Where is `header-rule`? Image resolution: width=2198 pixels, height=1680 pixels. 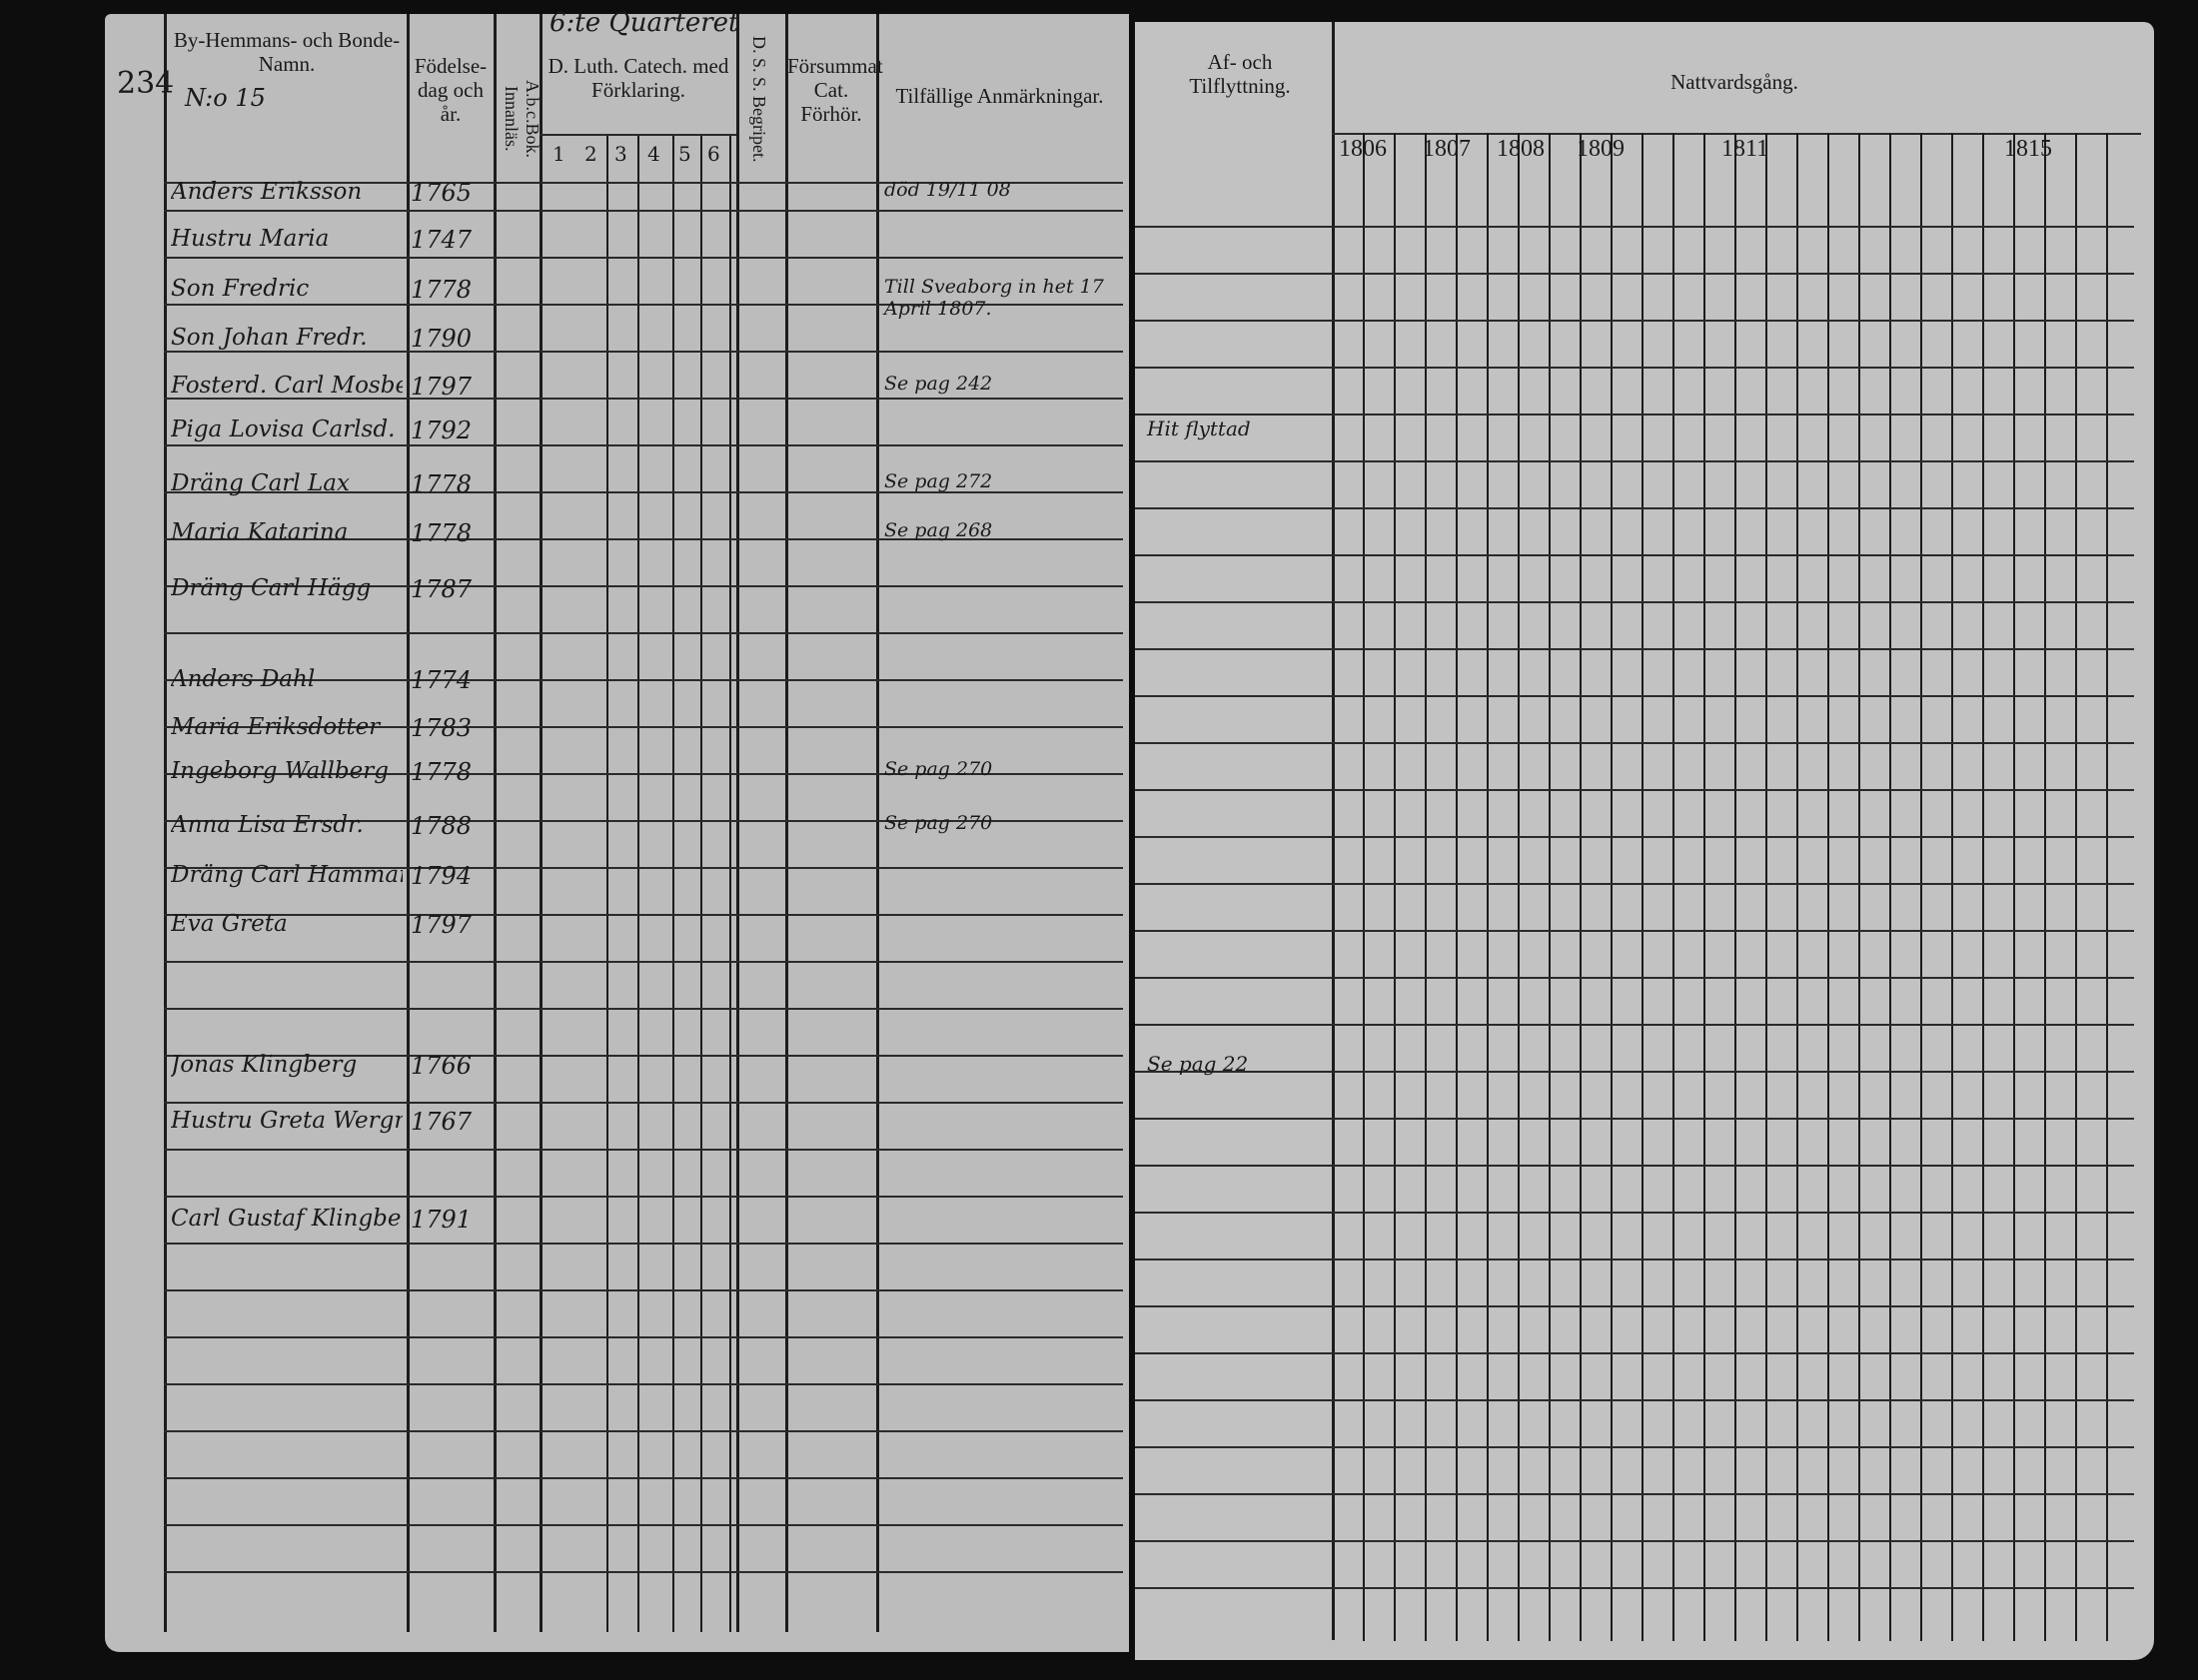
header-rule is located at coordinates (638, 135).